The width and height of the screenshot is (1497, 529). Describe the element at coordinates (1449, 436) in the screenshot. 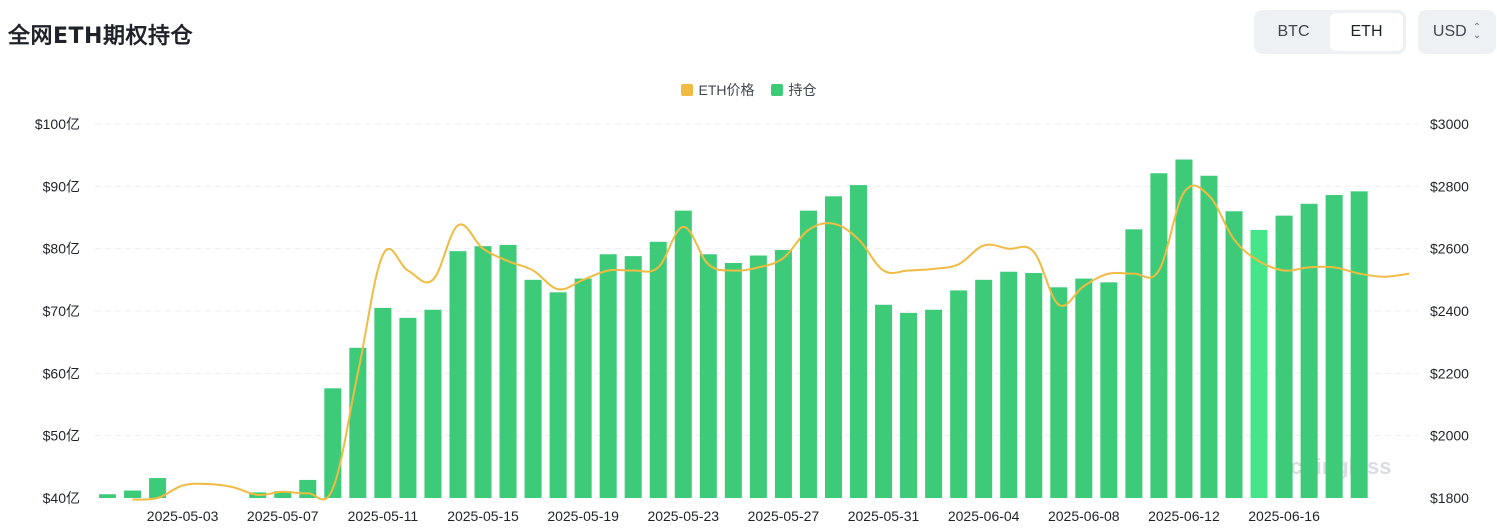

I see `y-right-tick-label: $2000` at that location.